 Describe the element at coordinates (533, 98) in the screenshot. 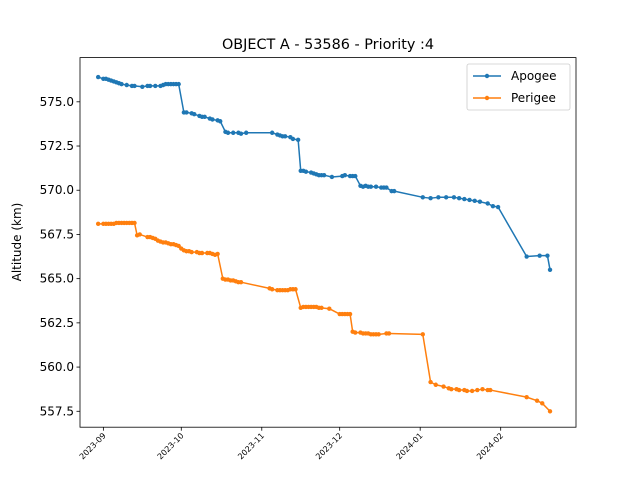

I see `legend-perigee-label: Perigee` at that location.